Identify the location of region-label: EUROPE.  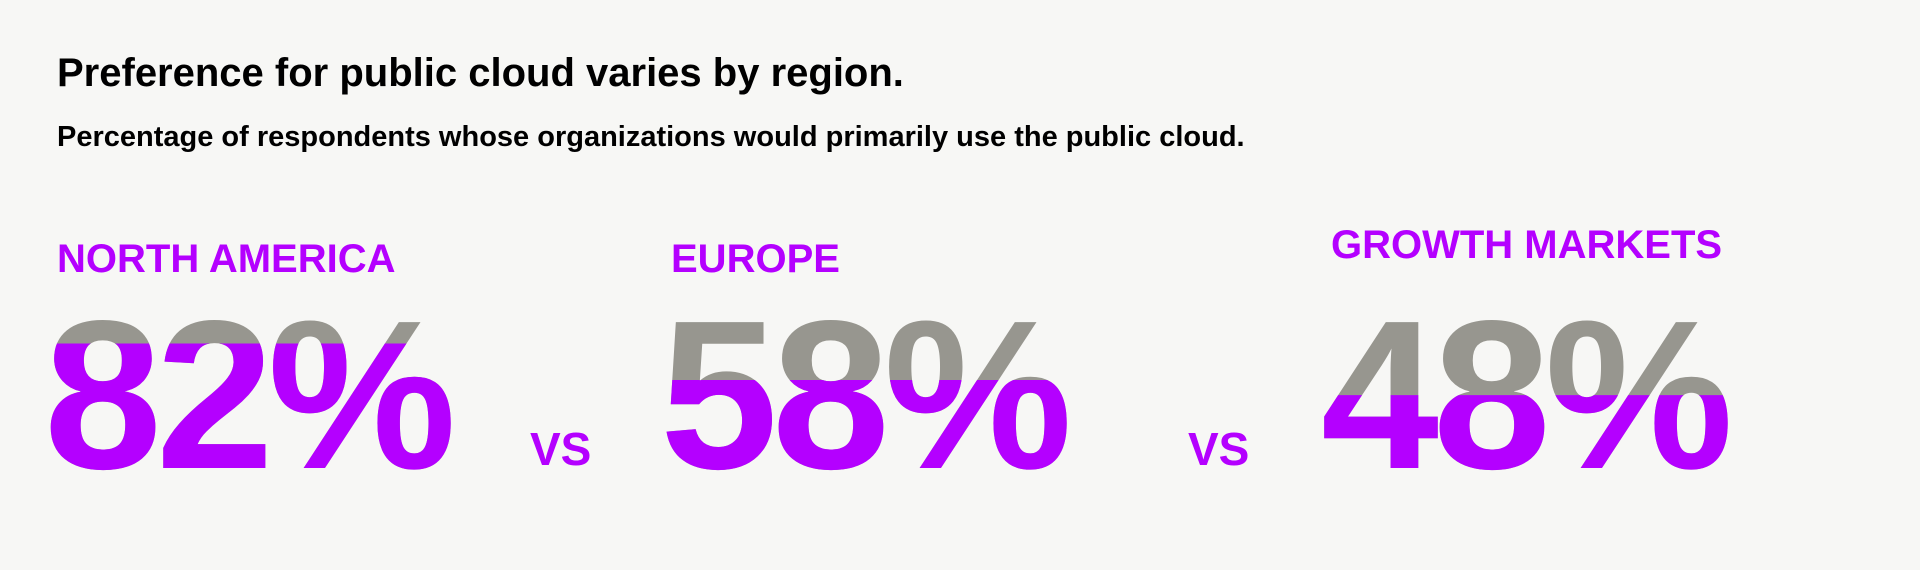
(755, 259).